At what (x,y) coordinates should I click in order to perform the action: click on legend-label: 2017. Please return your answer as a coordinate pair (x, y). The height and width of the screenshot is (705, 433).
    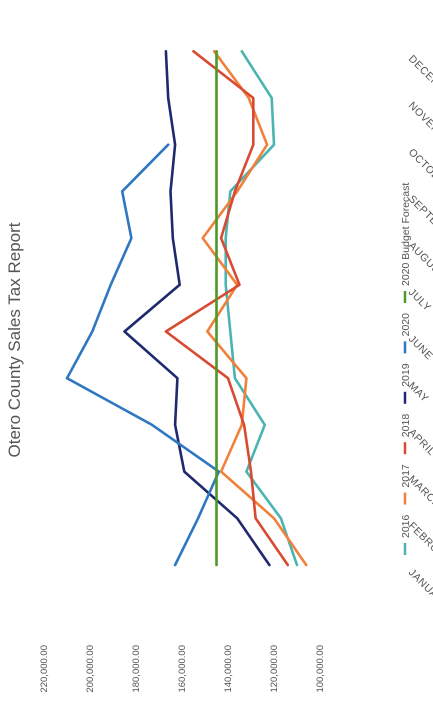
    Looking at the image, I should click on (406, 476).